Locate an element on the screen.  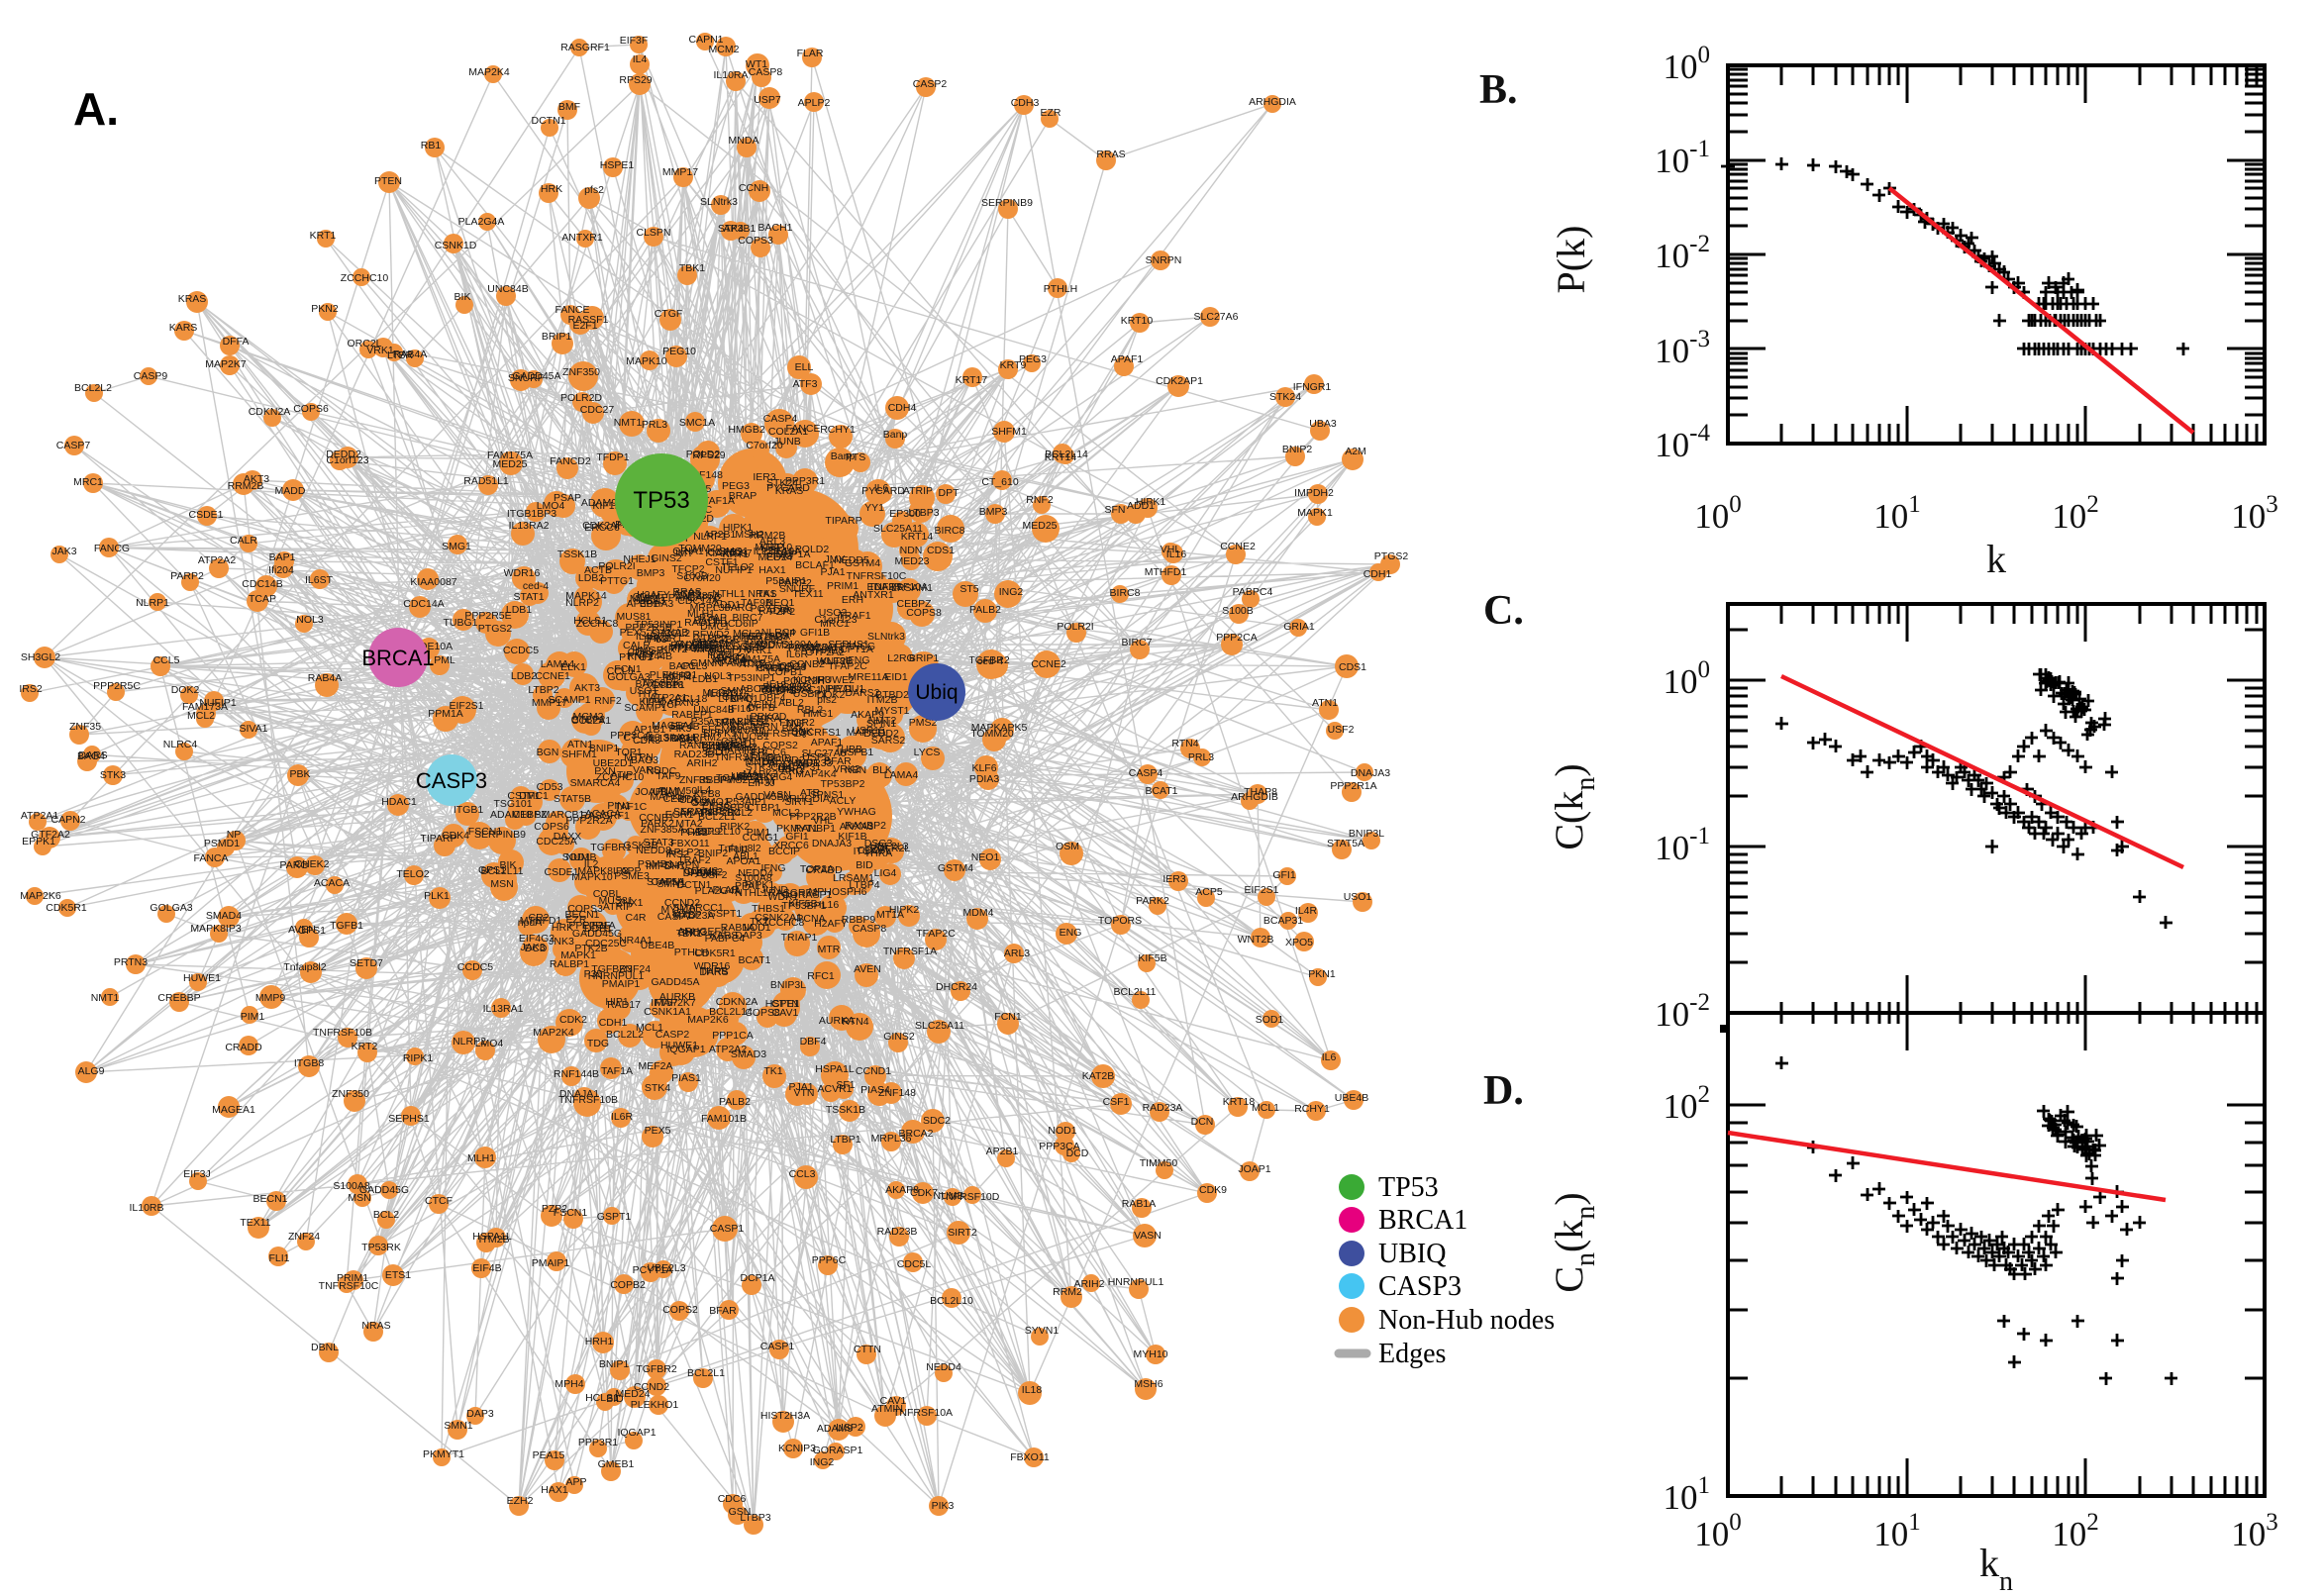
svg-text: IL10RA is located at coordinates (730, 75).